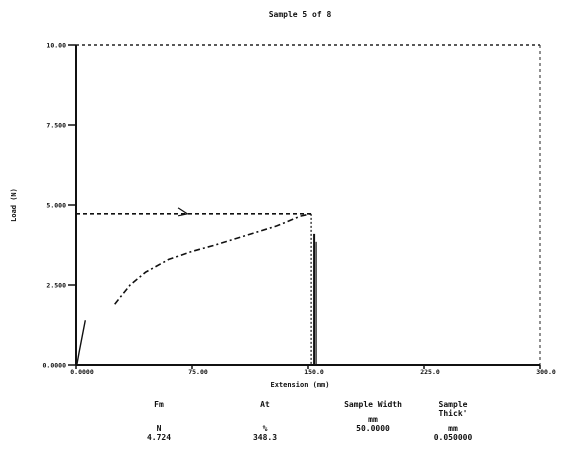 The image size is (566, 461). I want to click on result-thick-header: Sample Thick', so click(453, 409).